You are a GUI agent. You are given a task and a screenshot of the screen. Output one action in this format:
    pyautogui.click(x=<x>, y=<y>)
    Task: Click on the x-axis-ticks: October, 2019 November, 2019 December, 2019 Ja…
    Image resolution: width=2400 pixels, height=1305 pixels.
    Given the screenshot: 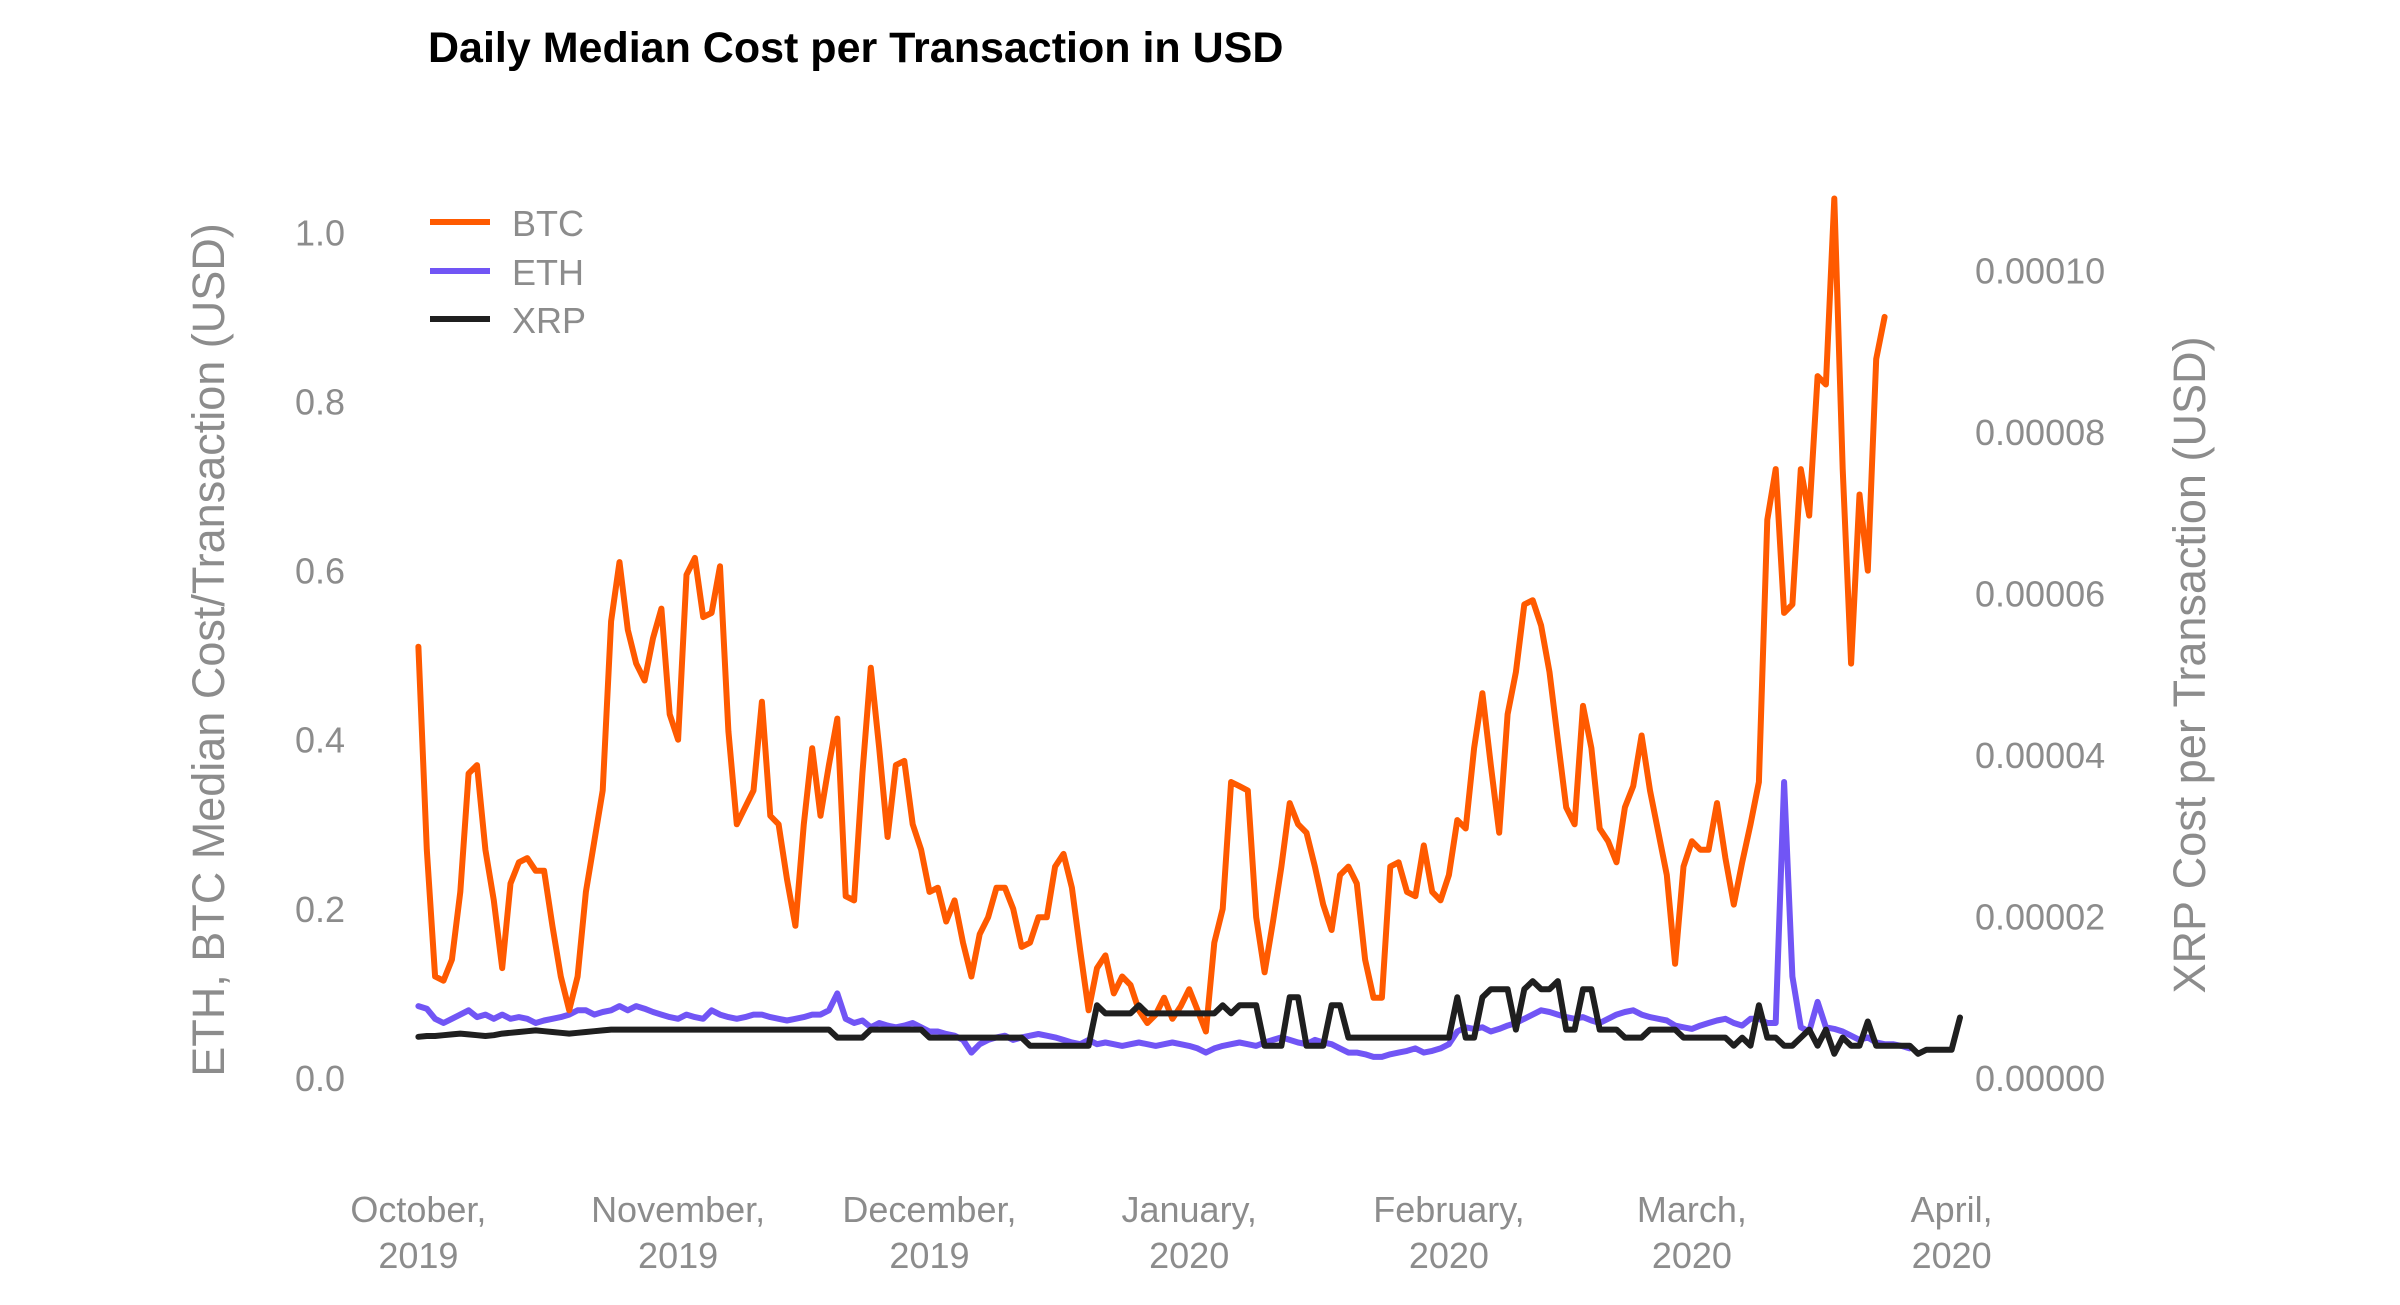 What is the action you would take?
    pyautogui.click(x=1171, y=1232)
    